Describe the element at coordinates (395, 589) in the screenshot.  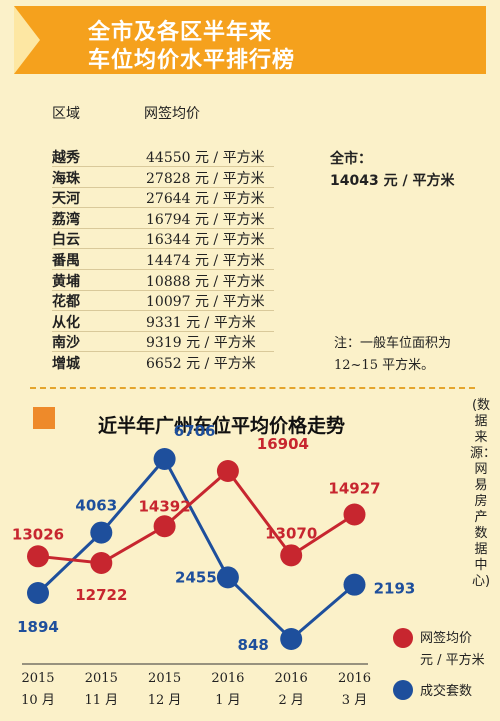
I see `data-label-volume: 2193` at that location.